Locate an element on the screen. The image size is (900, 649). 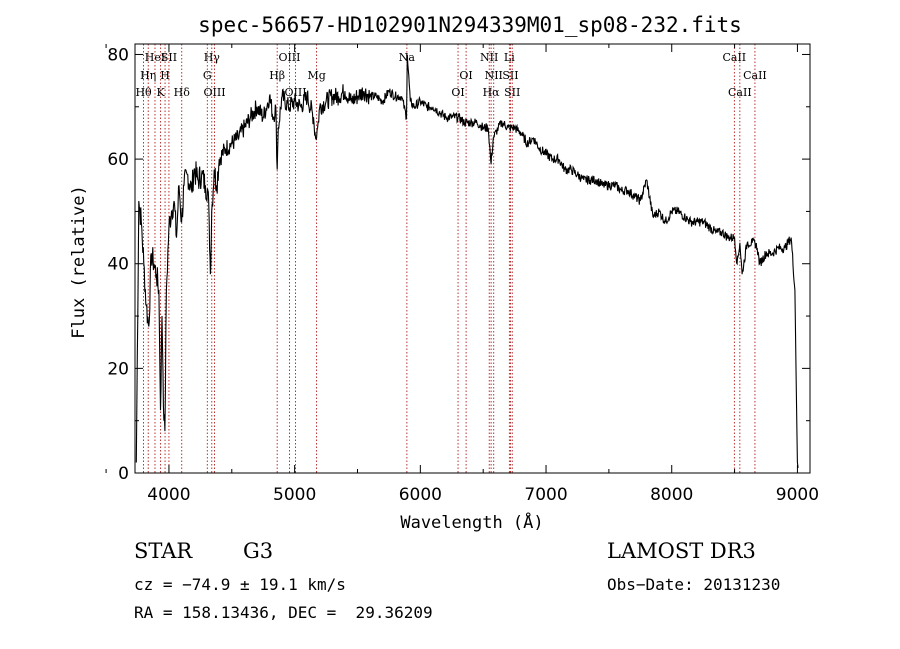
line-label-10: Hβ is located at coordinates (277, 75).